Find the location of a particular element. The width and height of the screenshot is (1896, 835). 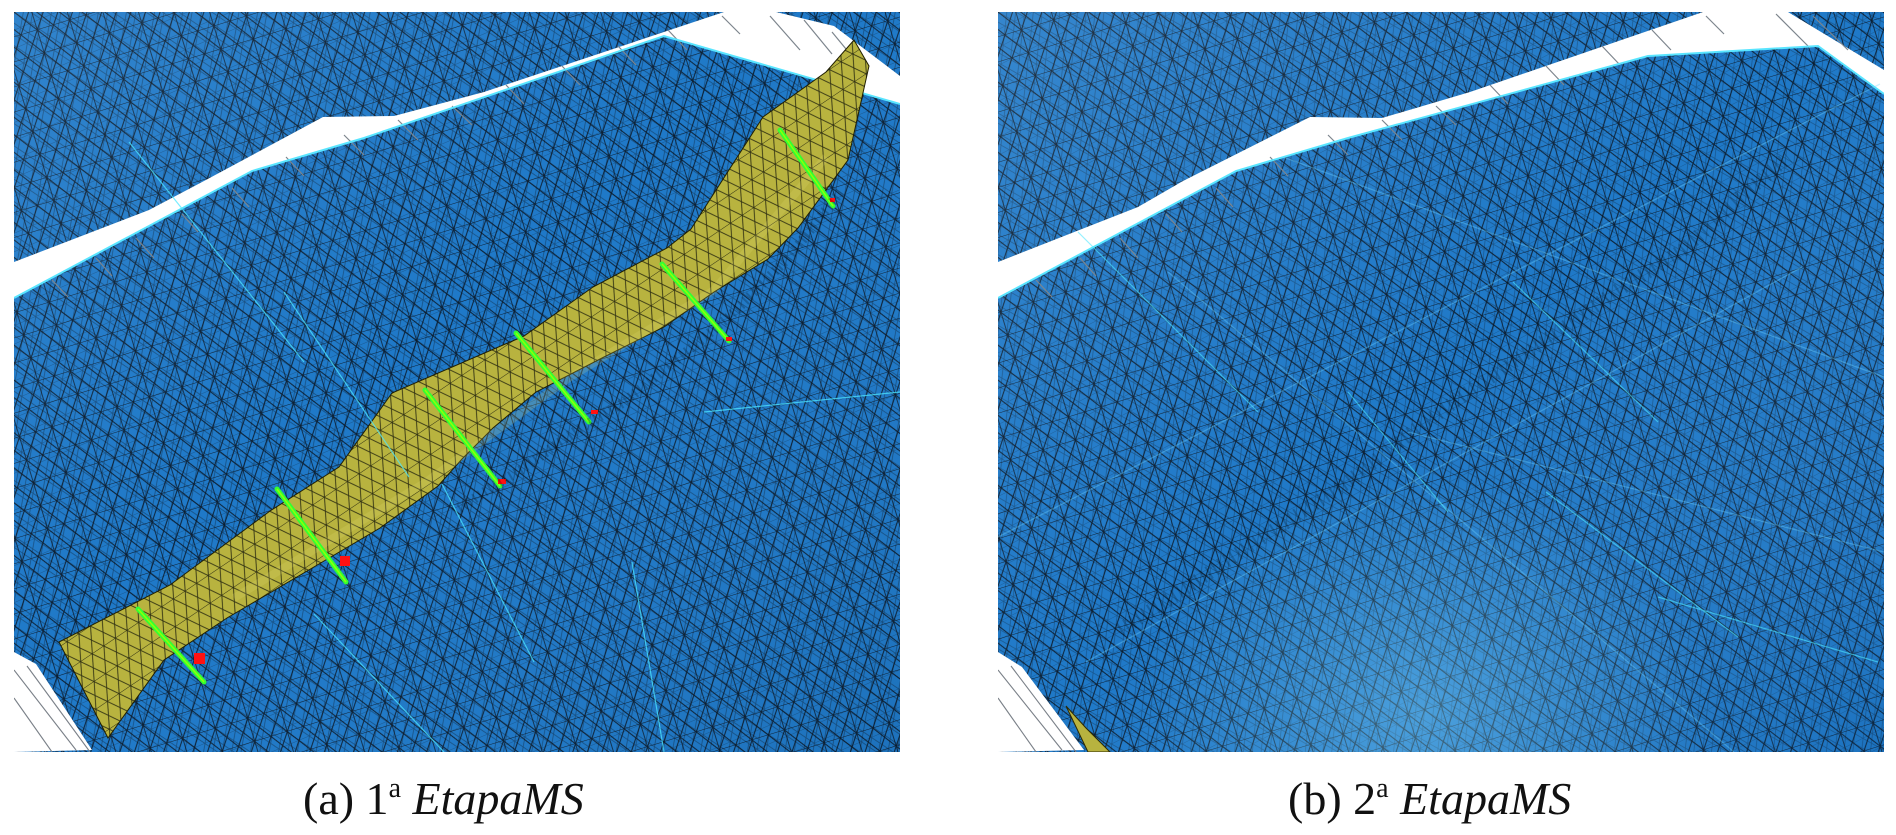

small-yellow-fault-remnant is located at coordinates (1088, 728).